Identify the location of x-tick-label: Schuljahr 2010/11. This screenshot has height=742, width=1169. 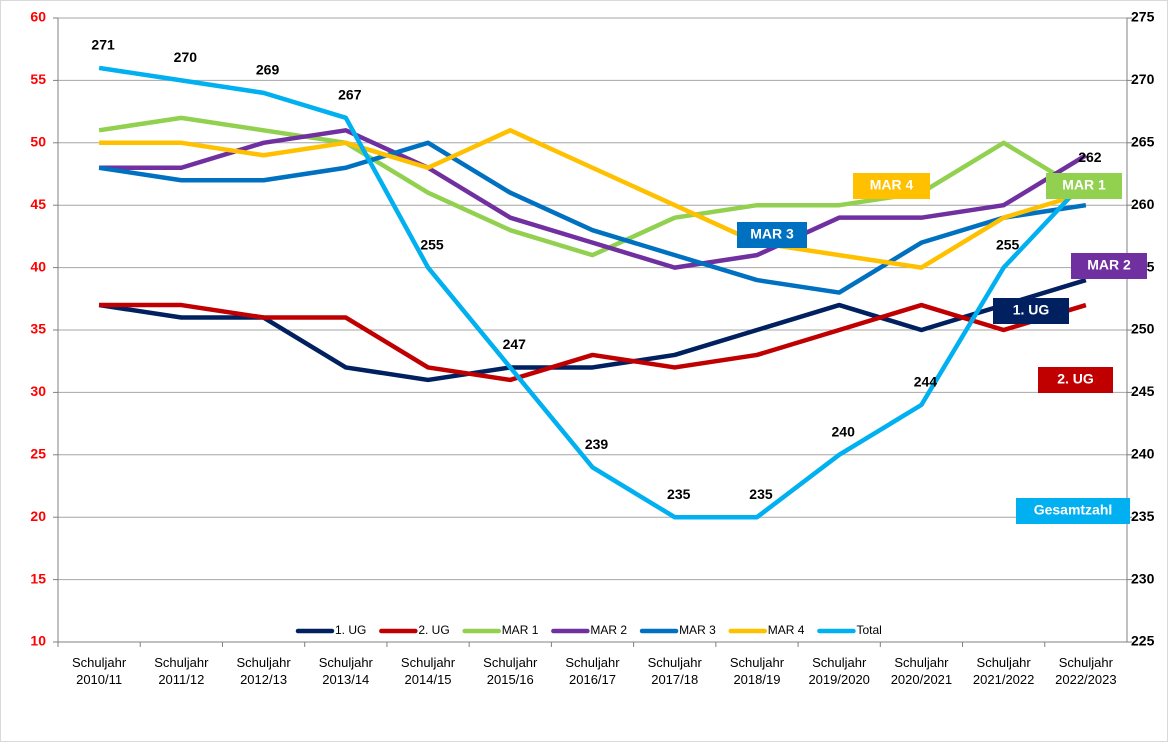
(99, 671).